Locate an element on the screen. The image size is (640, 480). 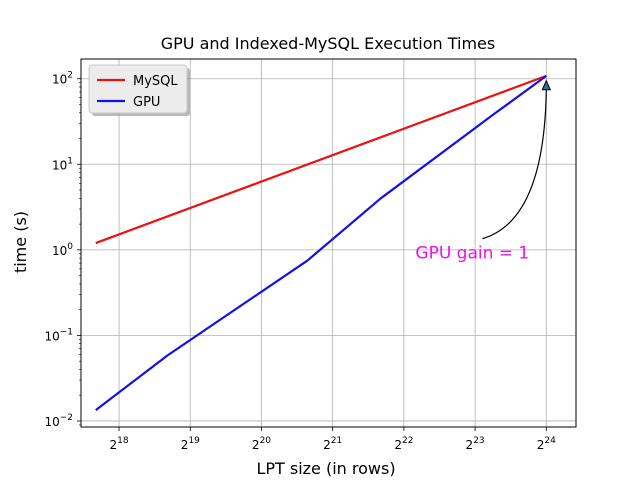
annotation-arrow-line is located at coordinates (514, 164).